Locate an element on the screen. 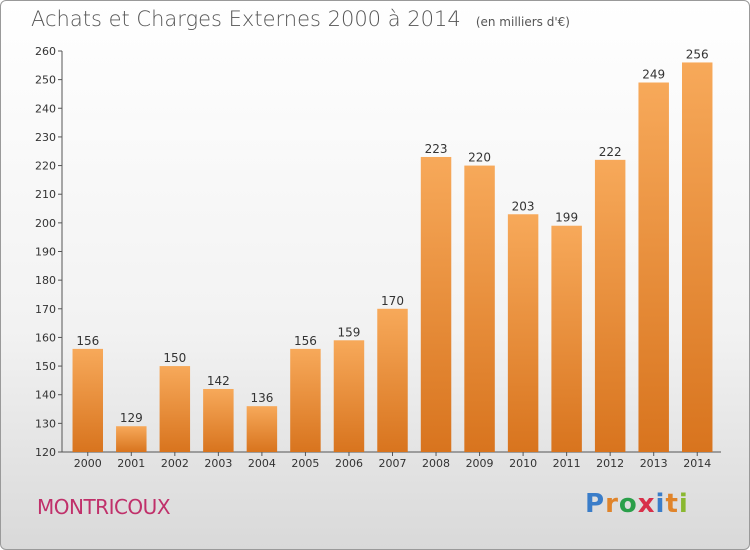 This screenshot has height=550, width=750. bar-value-label: 170 is located at coordinates (392, 301).